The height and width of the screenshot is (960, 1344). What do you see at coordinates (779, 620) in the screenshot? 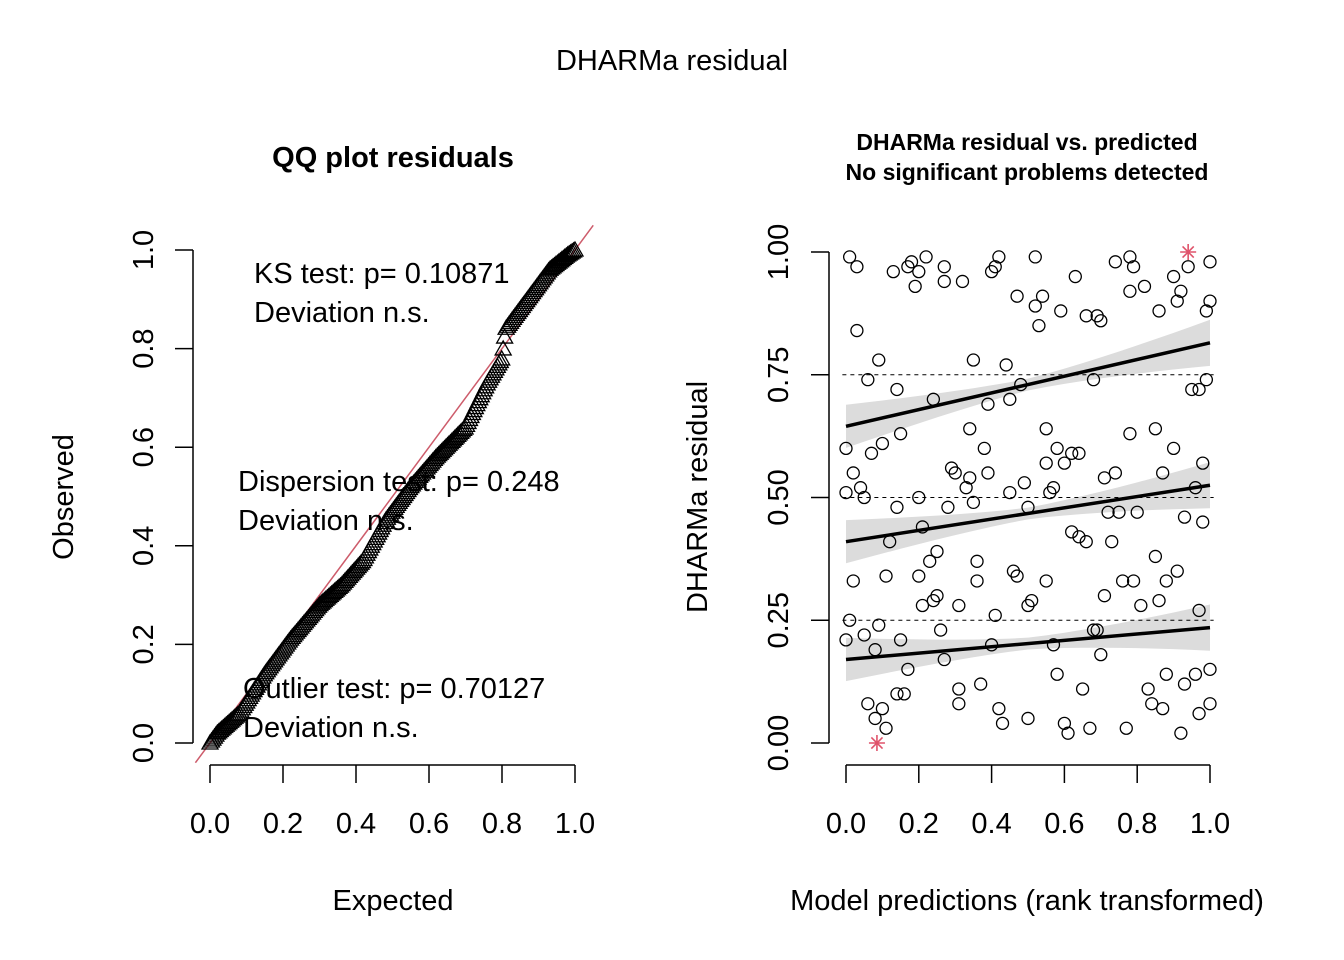
I see `residual-y-tick-label: 0.25` at bounding box center [779, 620].